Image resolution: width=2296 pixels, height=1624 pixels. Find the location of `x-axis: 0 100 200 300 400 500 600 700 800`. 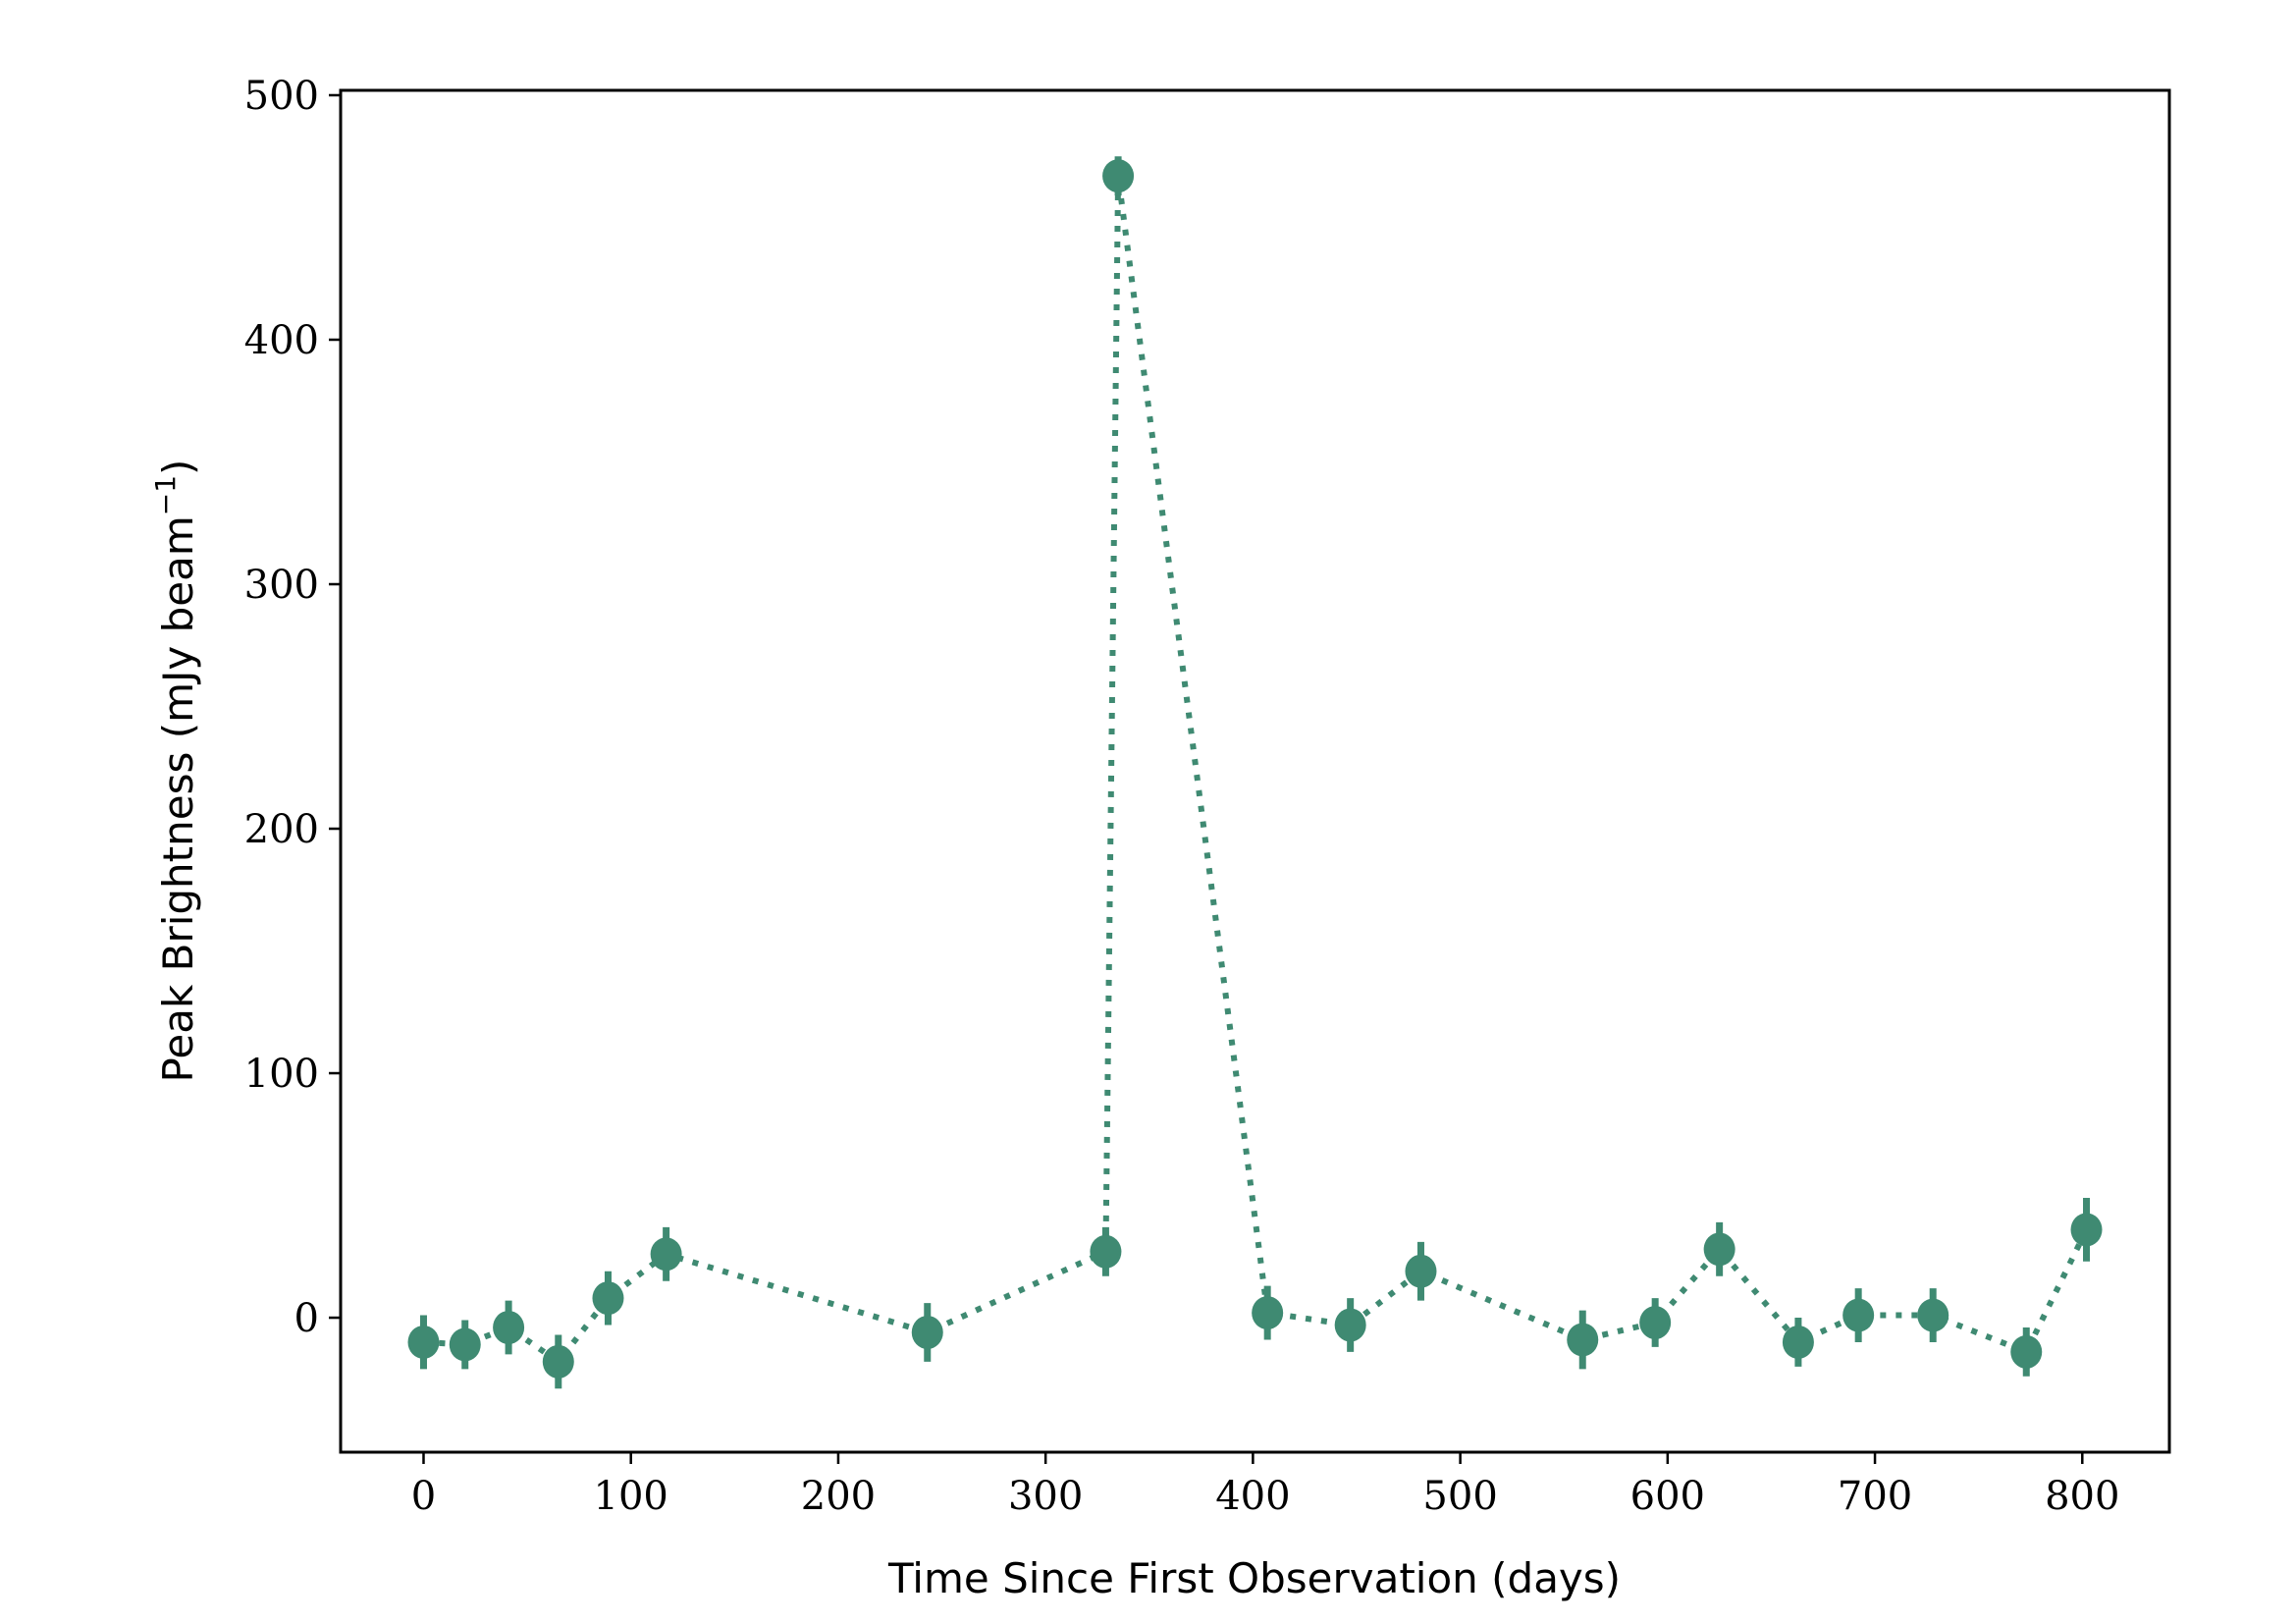

x-axis: 0 100 200 300 400 500 600 700 800 is located at coordinates (1265, 1485).